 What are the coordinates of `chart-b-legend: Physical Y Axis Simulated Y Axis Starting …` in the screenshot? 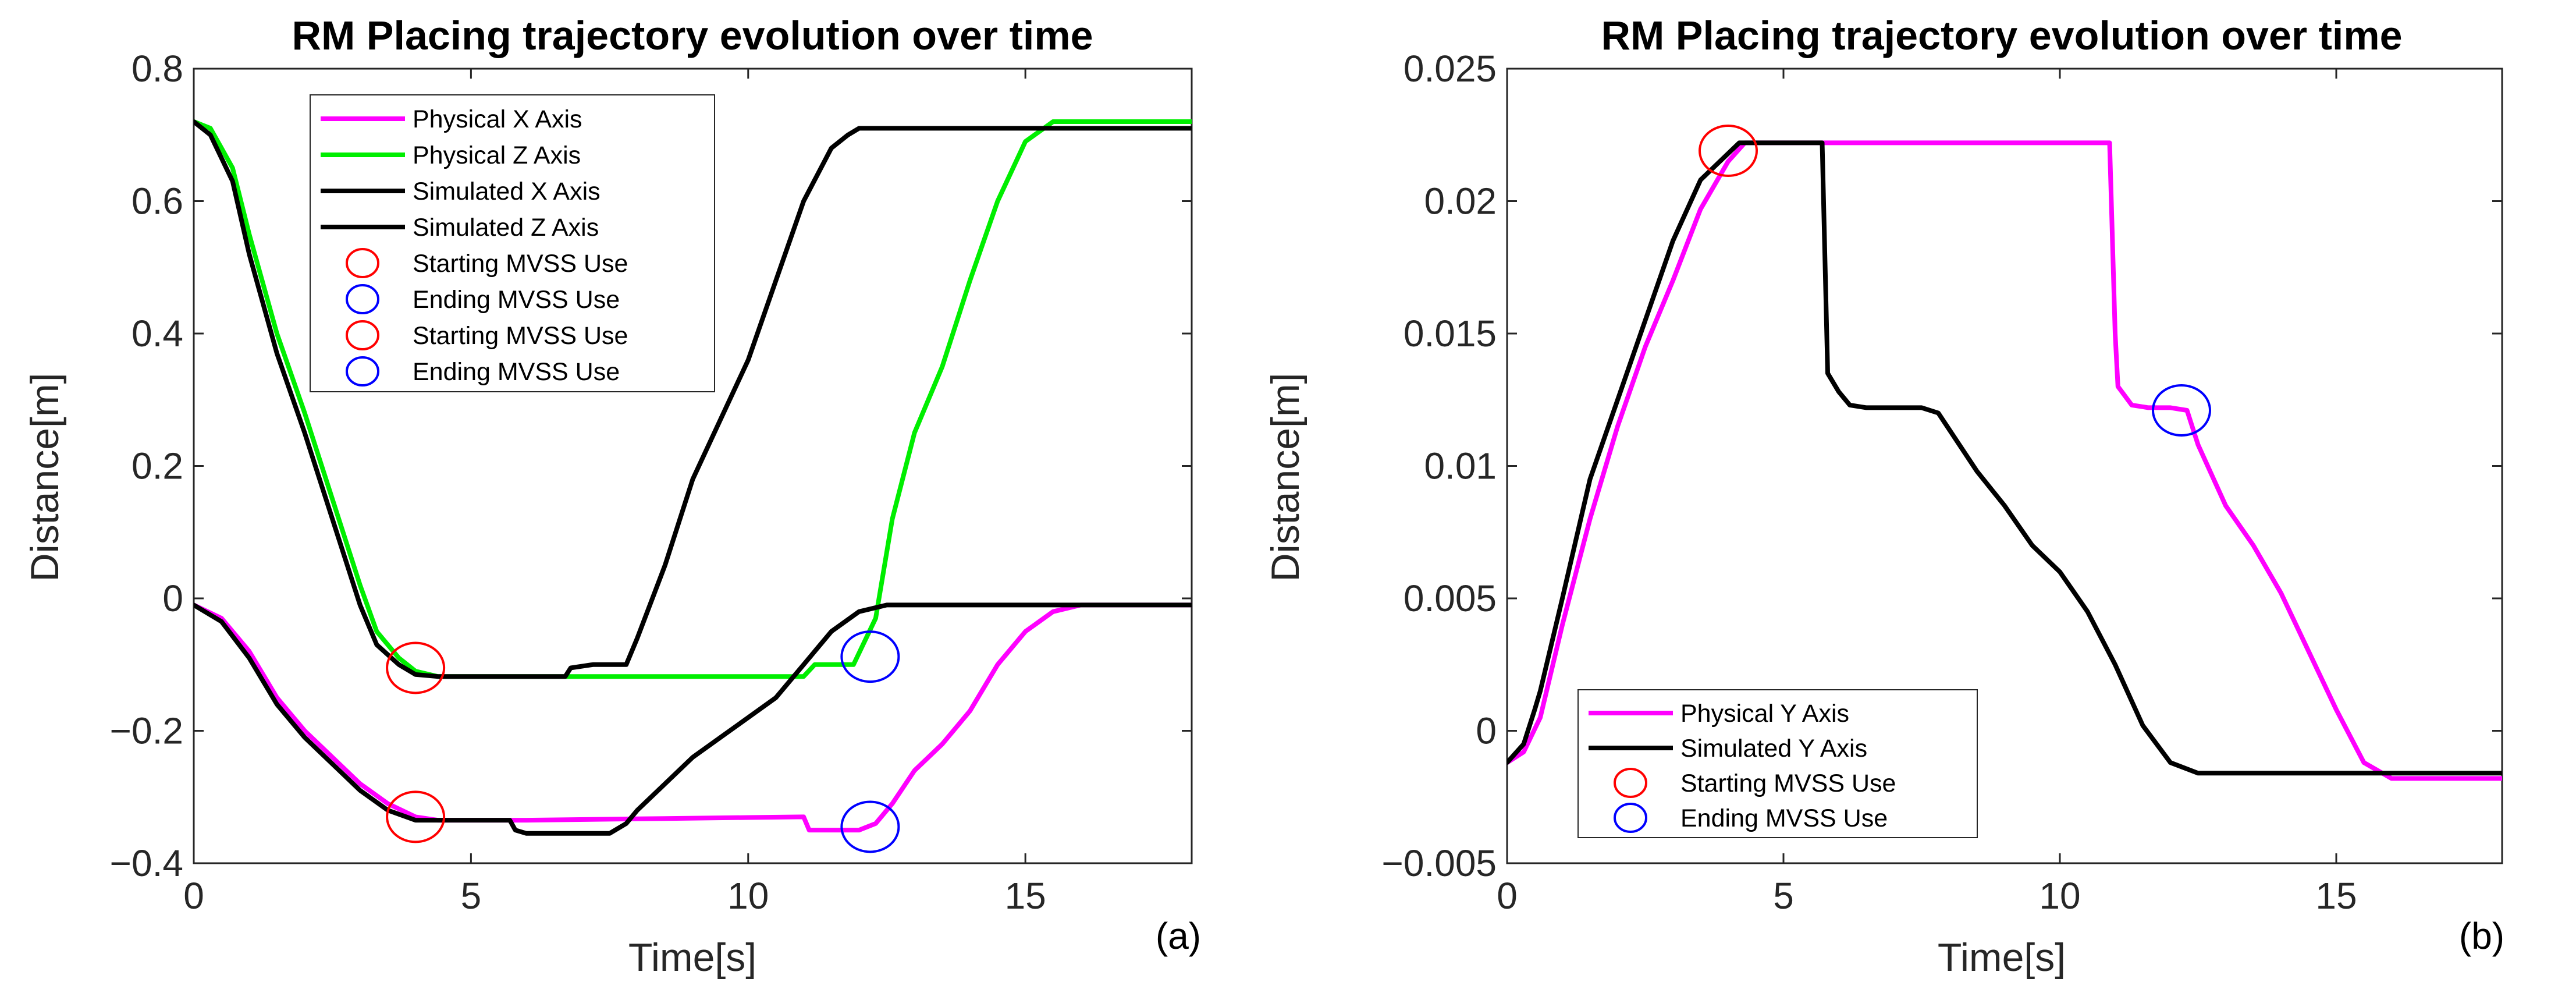 It's located at (1777, 764).